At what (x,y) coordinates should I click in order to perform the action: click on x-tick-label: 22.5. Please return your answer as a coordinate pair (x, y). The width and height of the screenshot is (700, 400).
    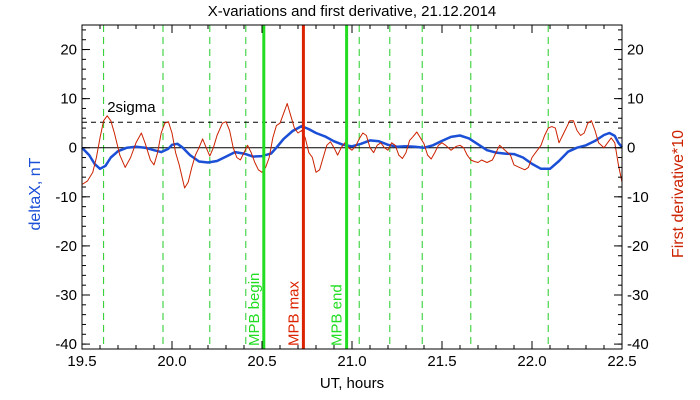
    Looking at the image, I should click on (621, 361).